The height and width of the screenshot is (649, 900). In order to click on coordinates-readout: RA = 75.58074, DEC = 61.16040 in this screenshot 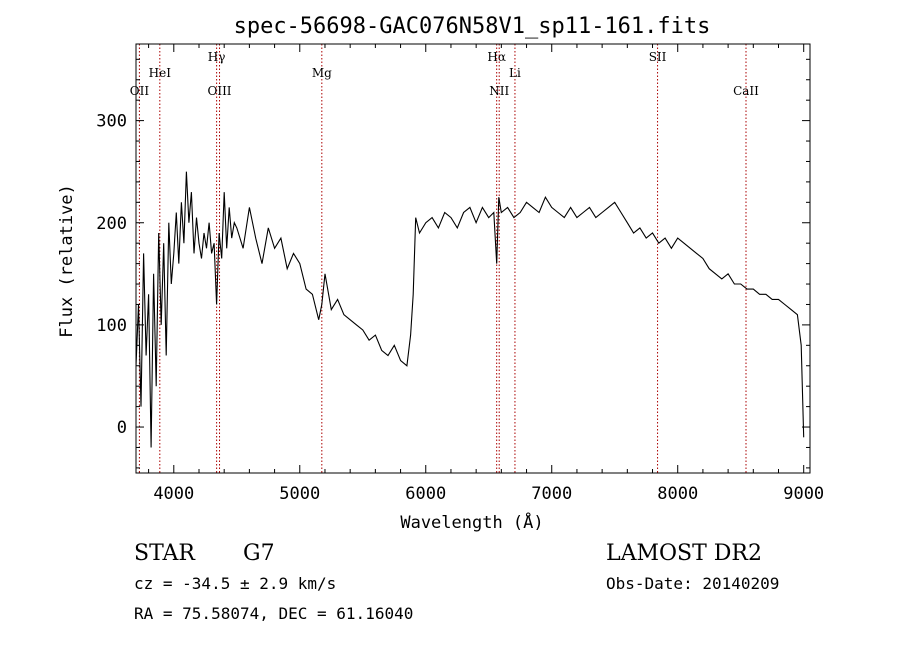, I will do `click(273, 613)`.